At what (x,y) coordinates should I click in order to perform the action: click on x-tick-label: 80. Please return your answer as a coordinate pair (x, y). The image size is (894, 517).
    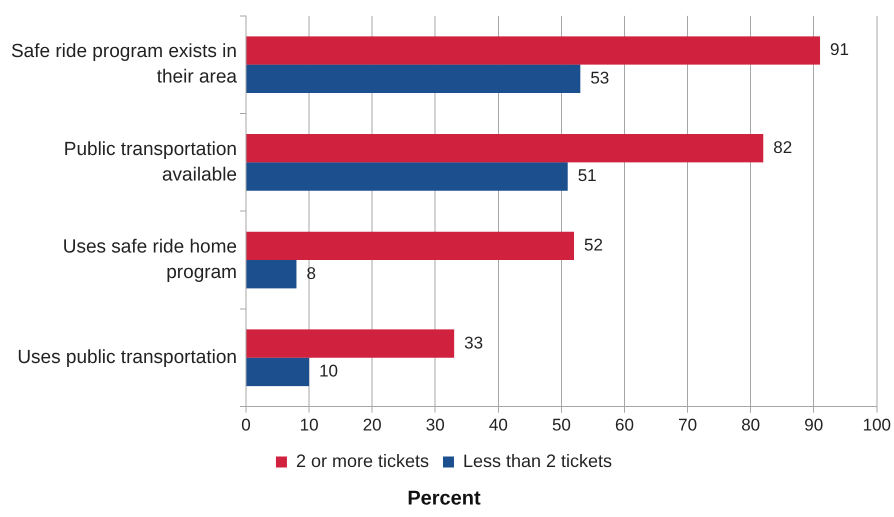
    Looking at the image, I should click on (750, 424).